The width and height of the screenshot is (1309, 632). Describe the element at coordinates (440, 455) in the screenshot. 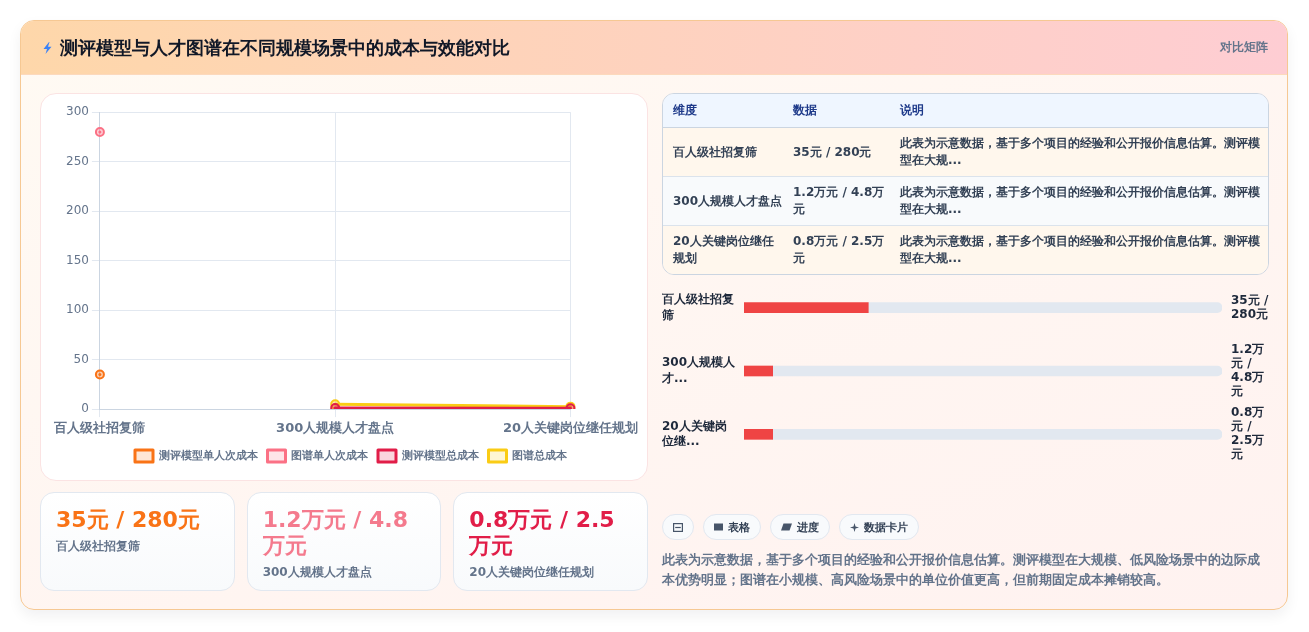

I see `legend-label: 测评模型总成本` at that location.